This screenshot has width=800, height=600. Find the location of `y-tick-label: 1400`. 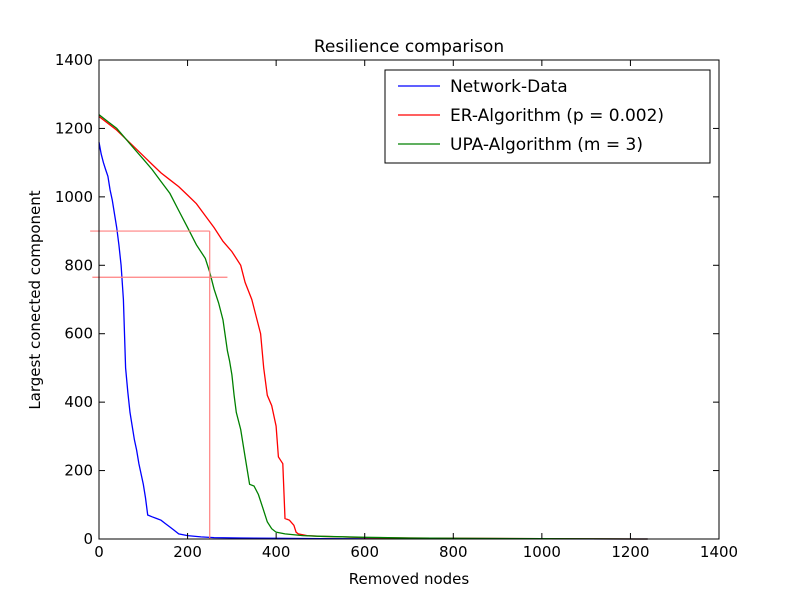

y-tick-label: 1400 is located at coordinates (74, 60).